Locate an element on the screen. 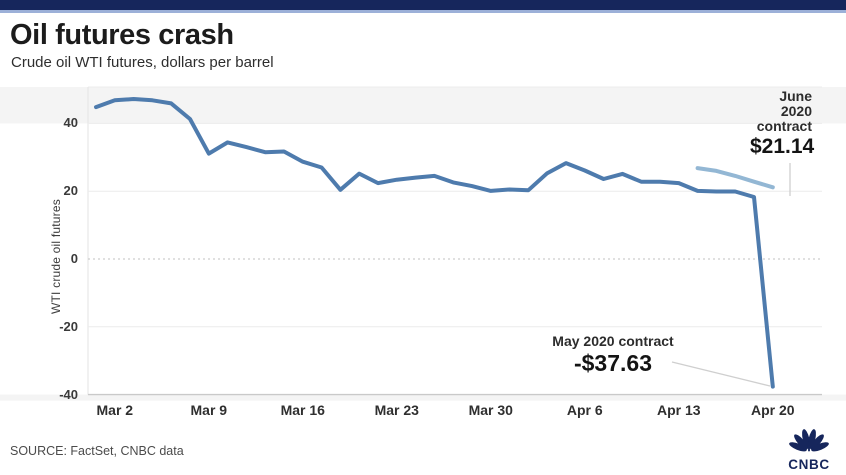  x-tick-label-mar-16: Mar 16 is located at coordinates (302, 410).